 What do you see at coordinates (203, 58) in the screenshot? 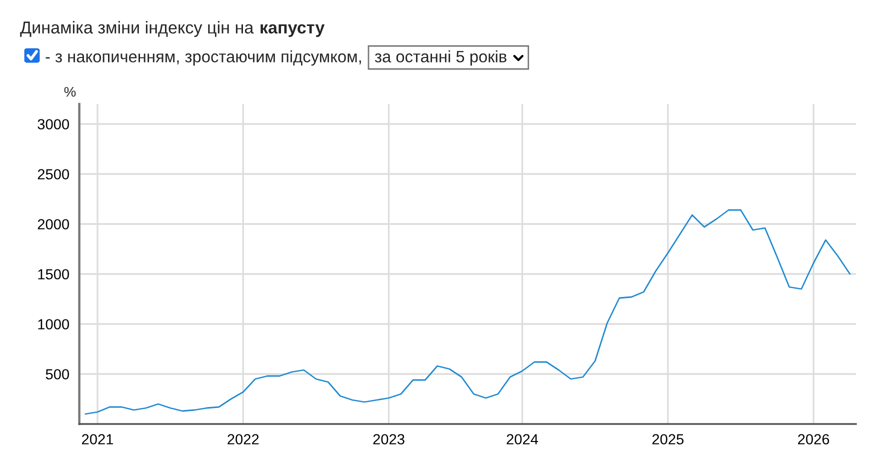
I see `chart-subtitle: - з накопиченням, зростаючим підсумком,` at bounding box center [203, 58].